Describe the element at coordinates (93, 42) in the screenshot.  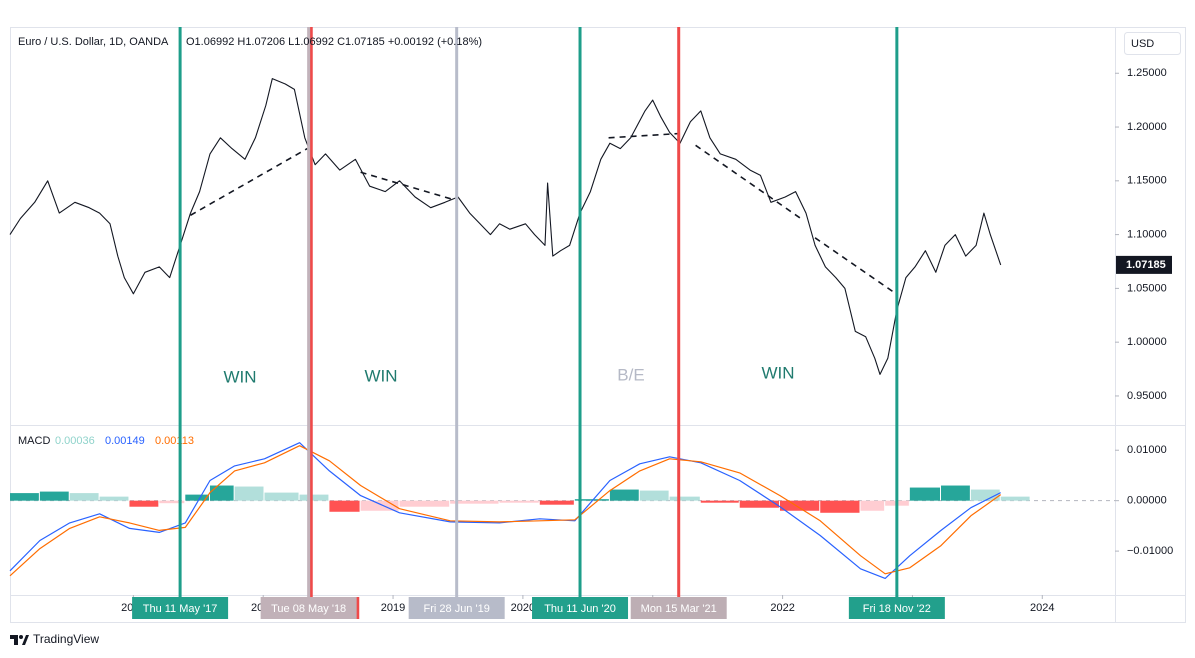
I see `symbol-title: Euro / U.S. Dollar, 1D, OANDA` at that location.